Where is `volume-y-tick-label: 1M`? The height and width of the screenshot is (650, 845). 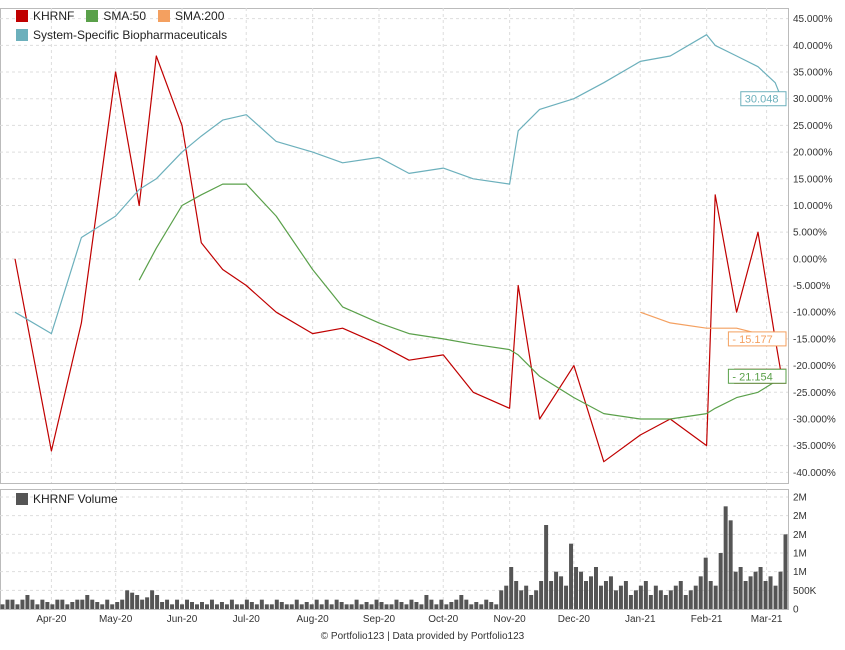
volume-y-tick-label: 1M is located at coordinates (800, 554).